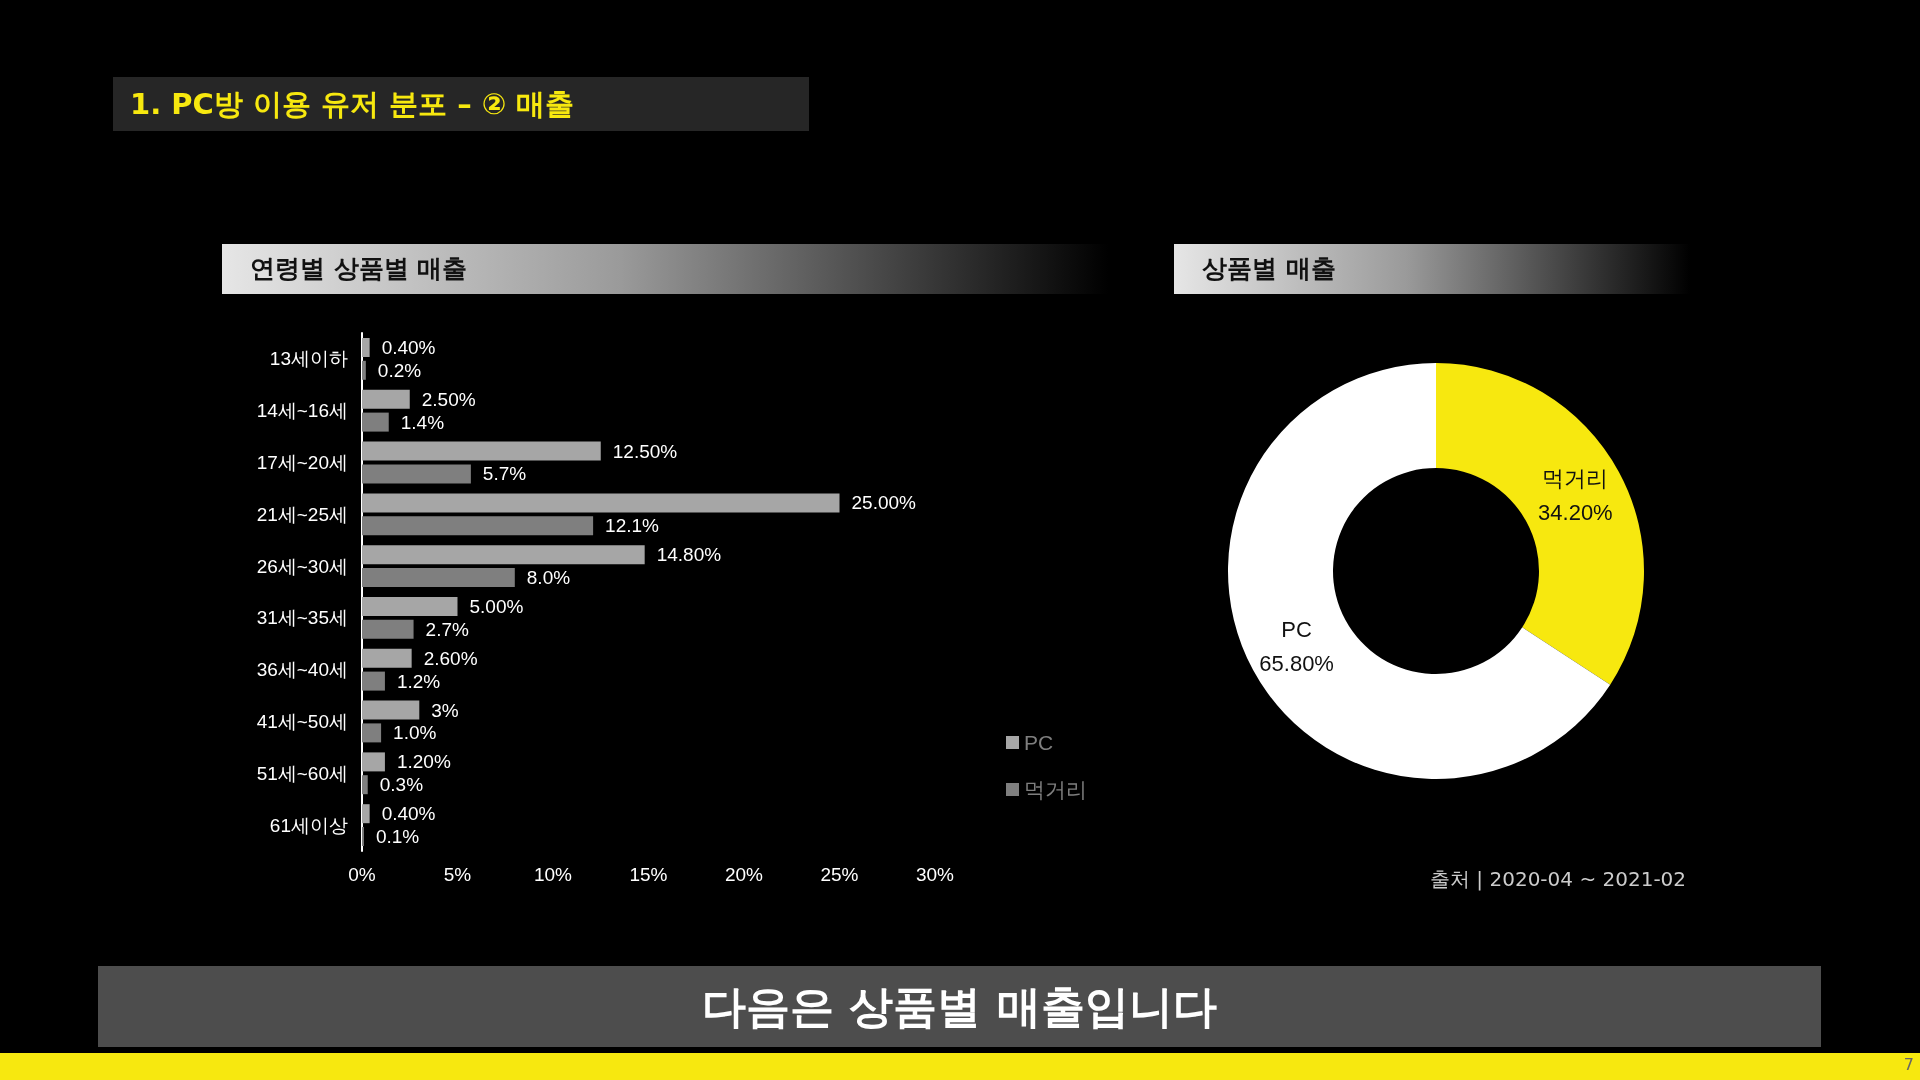 The width and height of the screenshot is (1920, 1080). Describe the element at coordinates (1296, 663) in the screenshot. I see `data-label: 65.80%` at that location.